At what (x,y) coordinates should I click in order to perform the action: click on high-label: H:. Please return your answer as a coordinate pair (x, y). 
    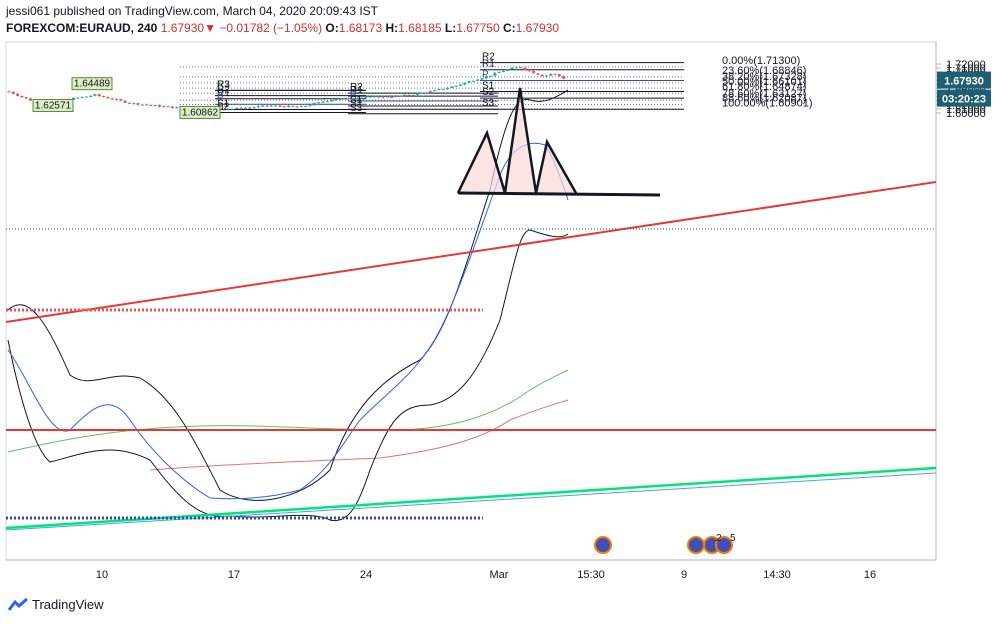
    Looking at the image, I should click on (392, 28).